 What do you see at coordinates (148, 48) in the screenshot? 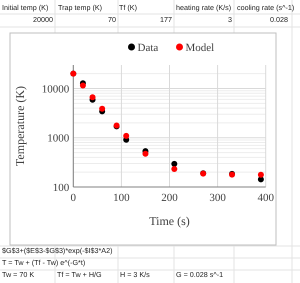
I see `legend-label: Data` at bounding box center [148, 48].